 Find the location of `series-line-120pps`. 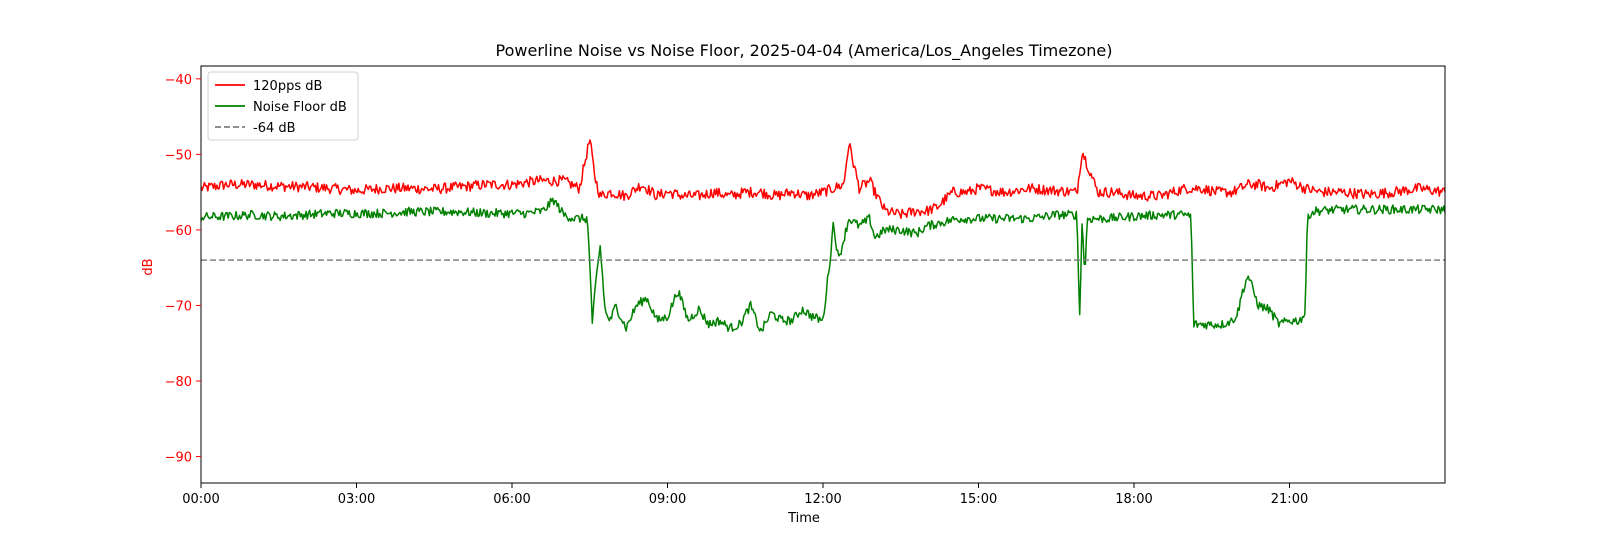

series-line-120pps is located at coordinates (823, 179).